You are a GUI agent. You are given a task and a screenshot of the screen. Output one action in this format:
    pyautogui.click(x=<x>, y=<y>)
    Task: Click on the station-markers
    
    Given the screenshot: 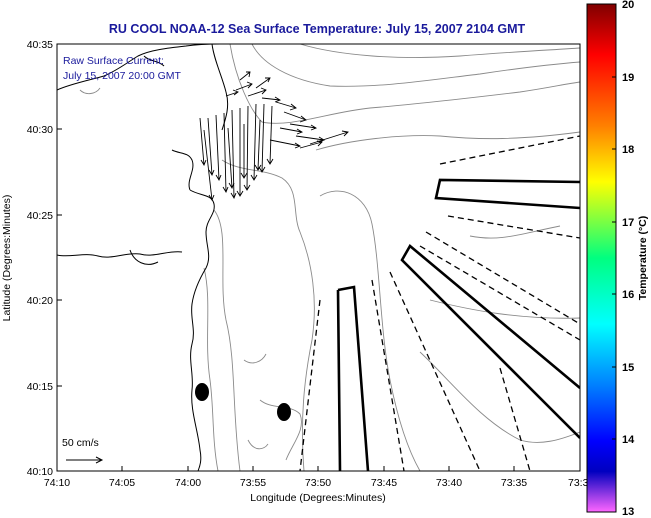 What is the action you would take?
    pyautogui.click(x=243, y=402)
    